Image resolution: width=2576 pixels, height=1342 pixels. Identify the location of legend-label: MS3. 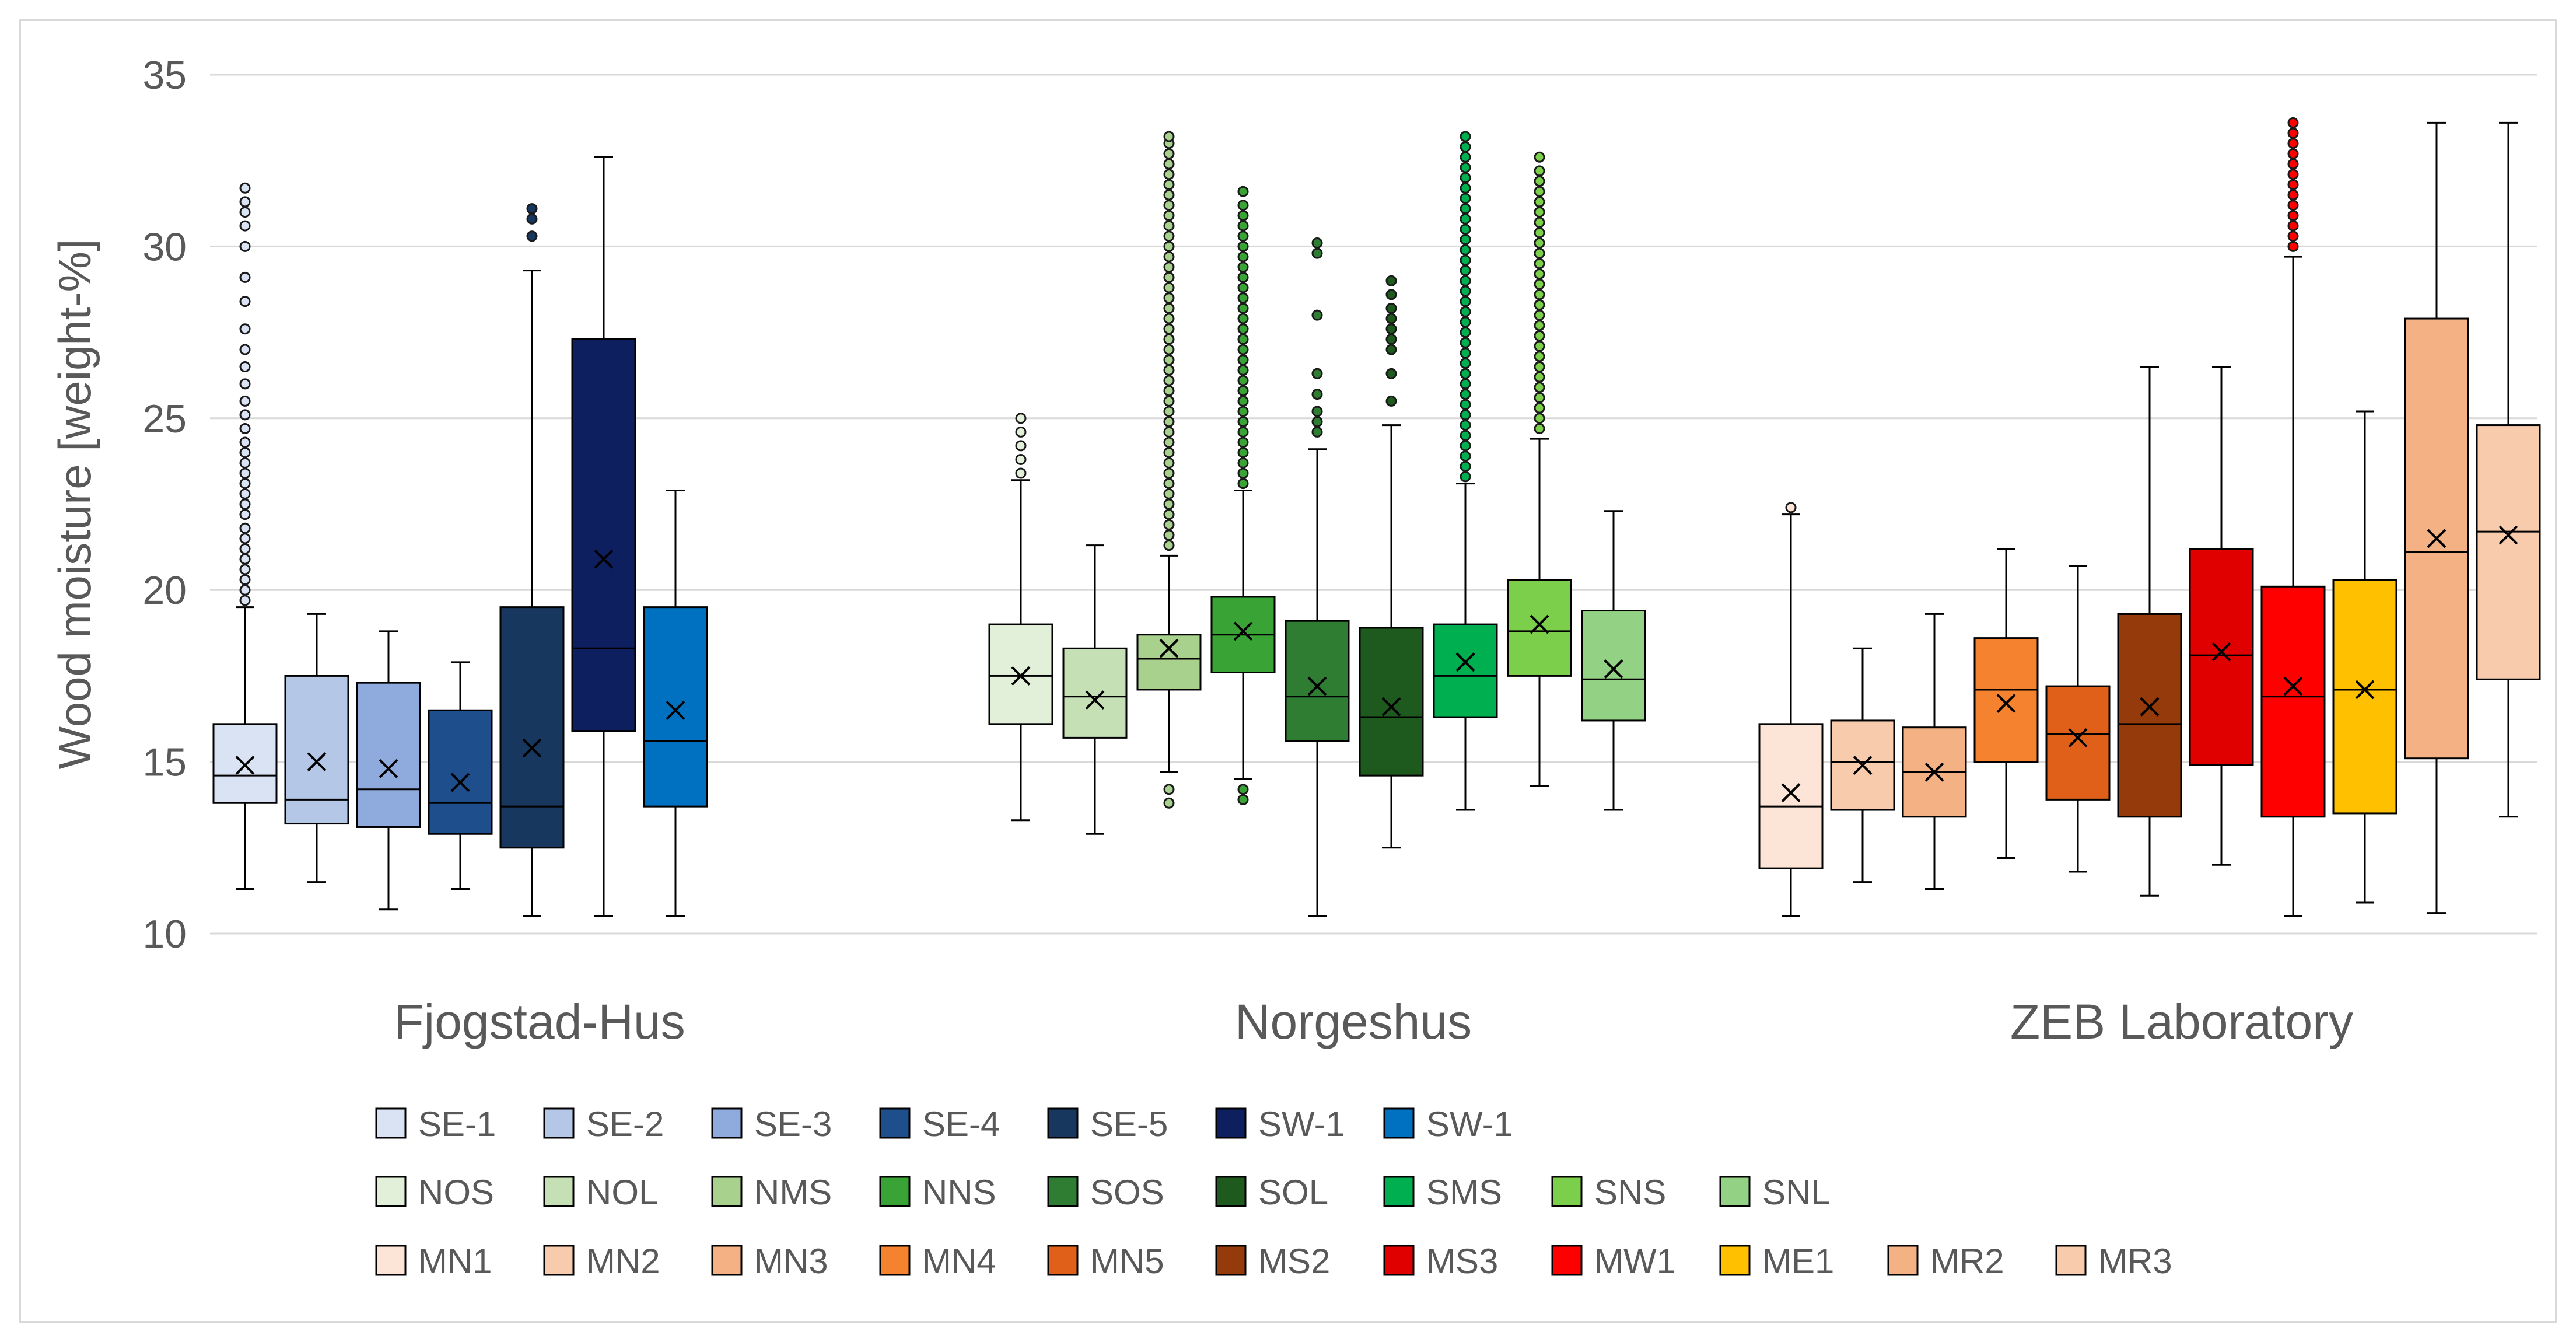
(1462, 1261).